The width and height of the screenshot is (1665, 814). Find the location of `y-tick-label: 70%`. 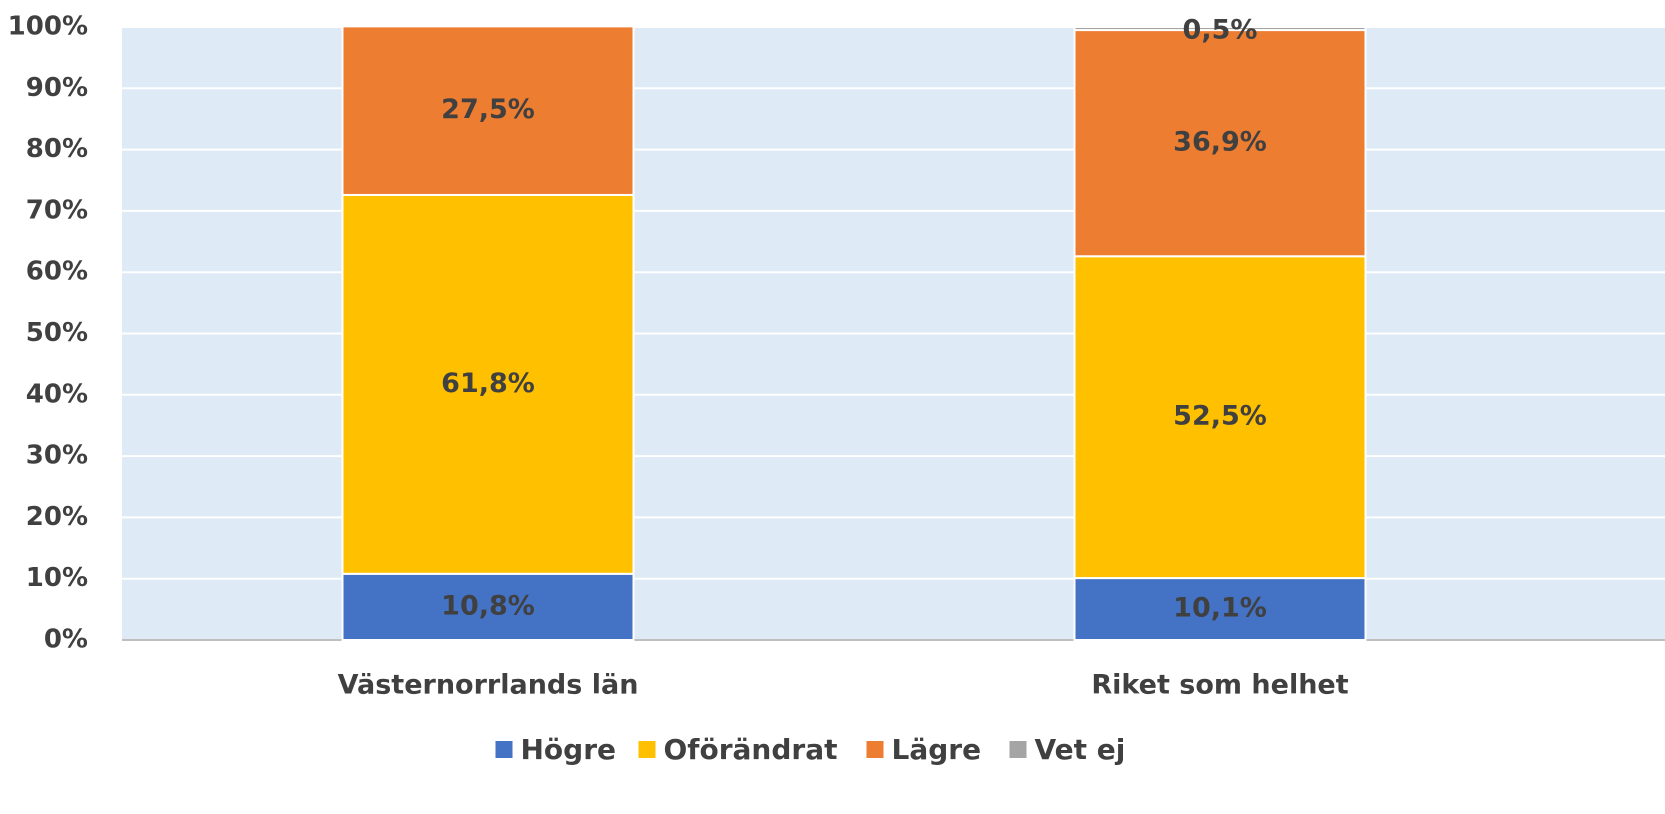

y-tick-label: 70% is located at coordinates (57, 210).